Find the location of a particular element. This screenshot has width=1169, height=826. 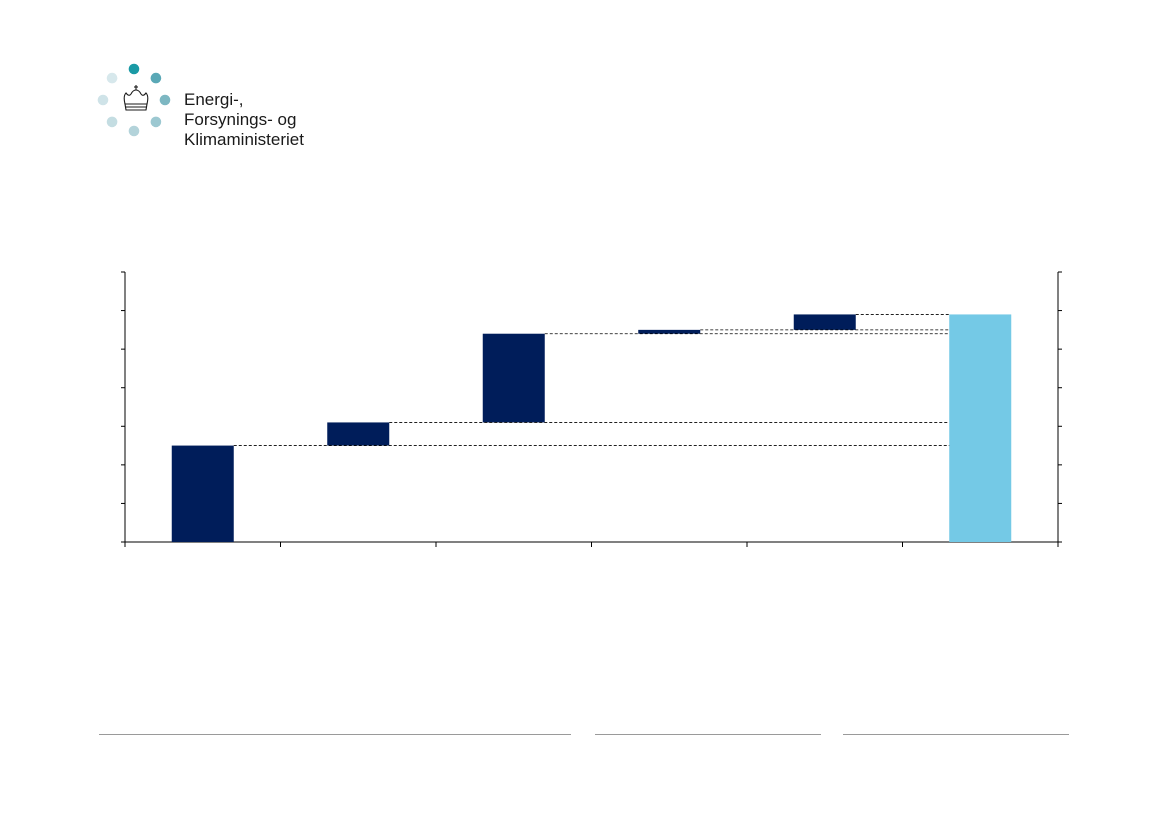

ministry-logo: Energi-, Forsynings- og Klimaministeriet is located at coordinates (216, 112).